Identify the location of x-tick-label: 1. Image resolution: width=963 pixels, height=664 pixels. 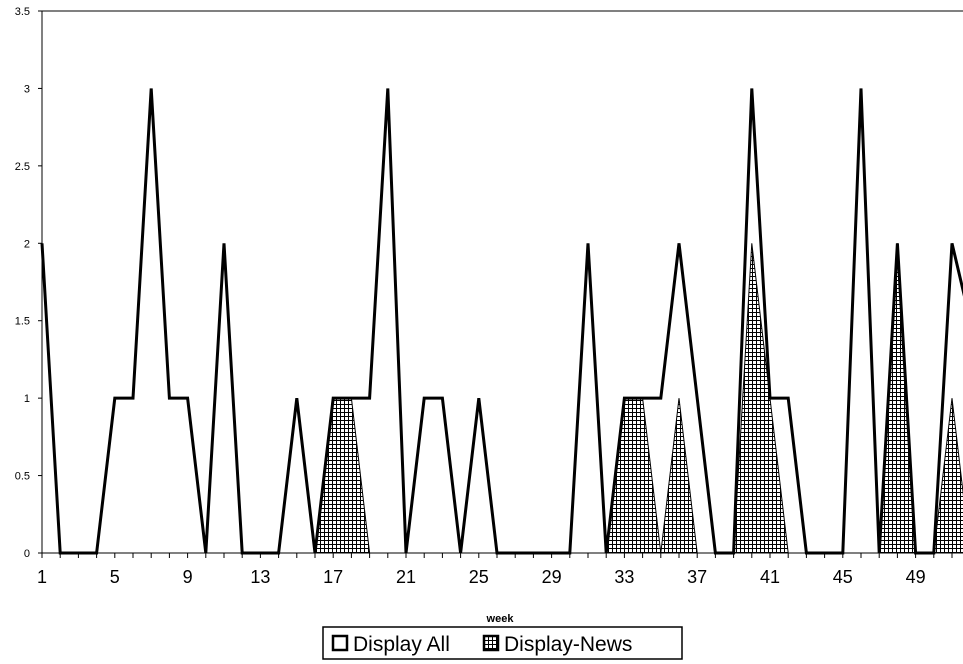
(42, 577).